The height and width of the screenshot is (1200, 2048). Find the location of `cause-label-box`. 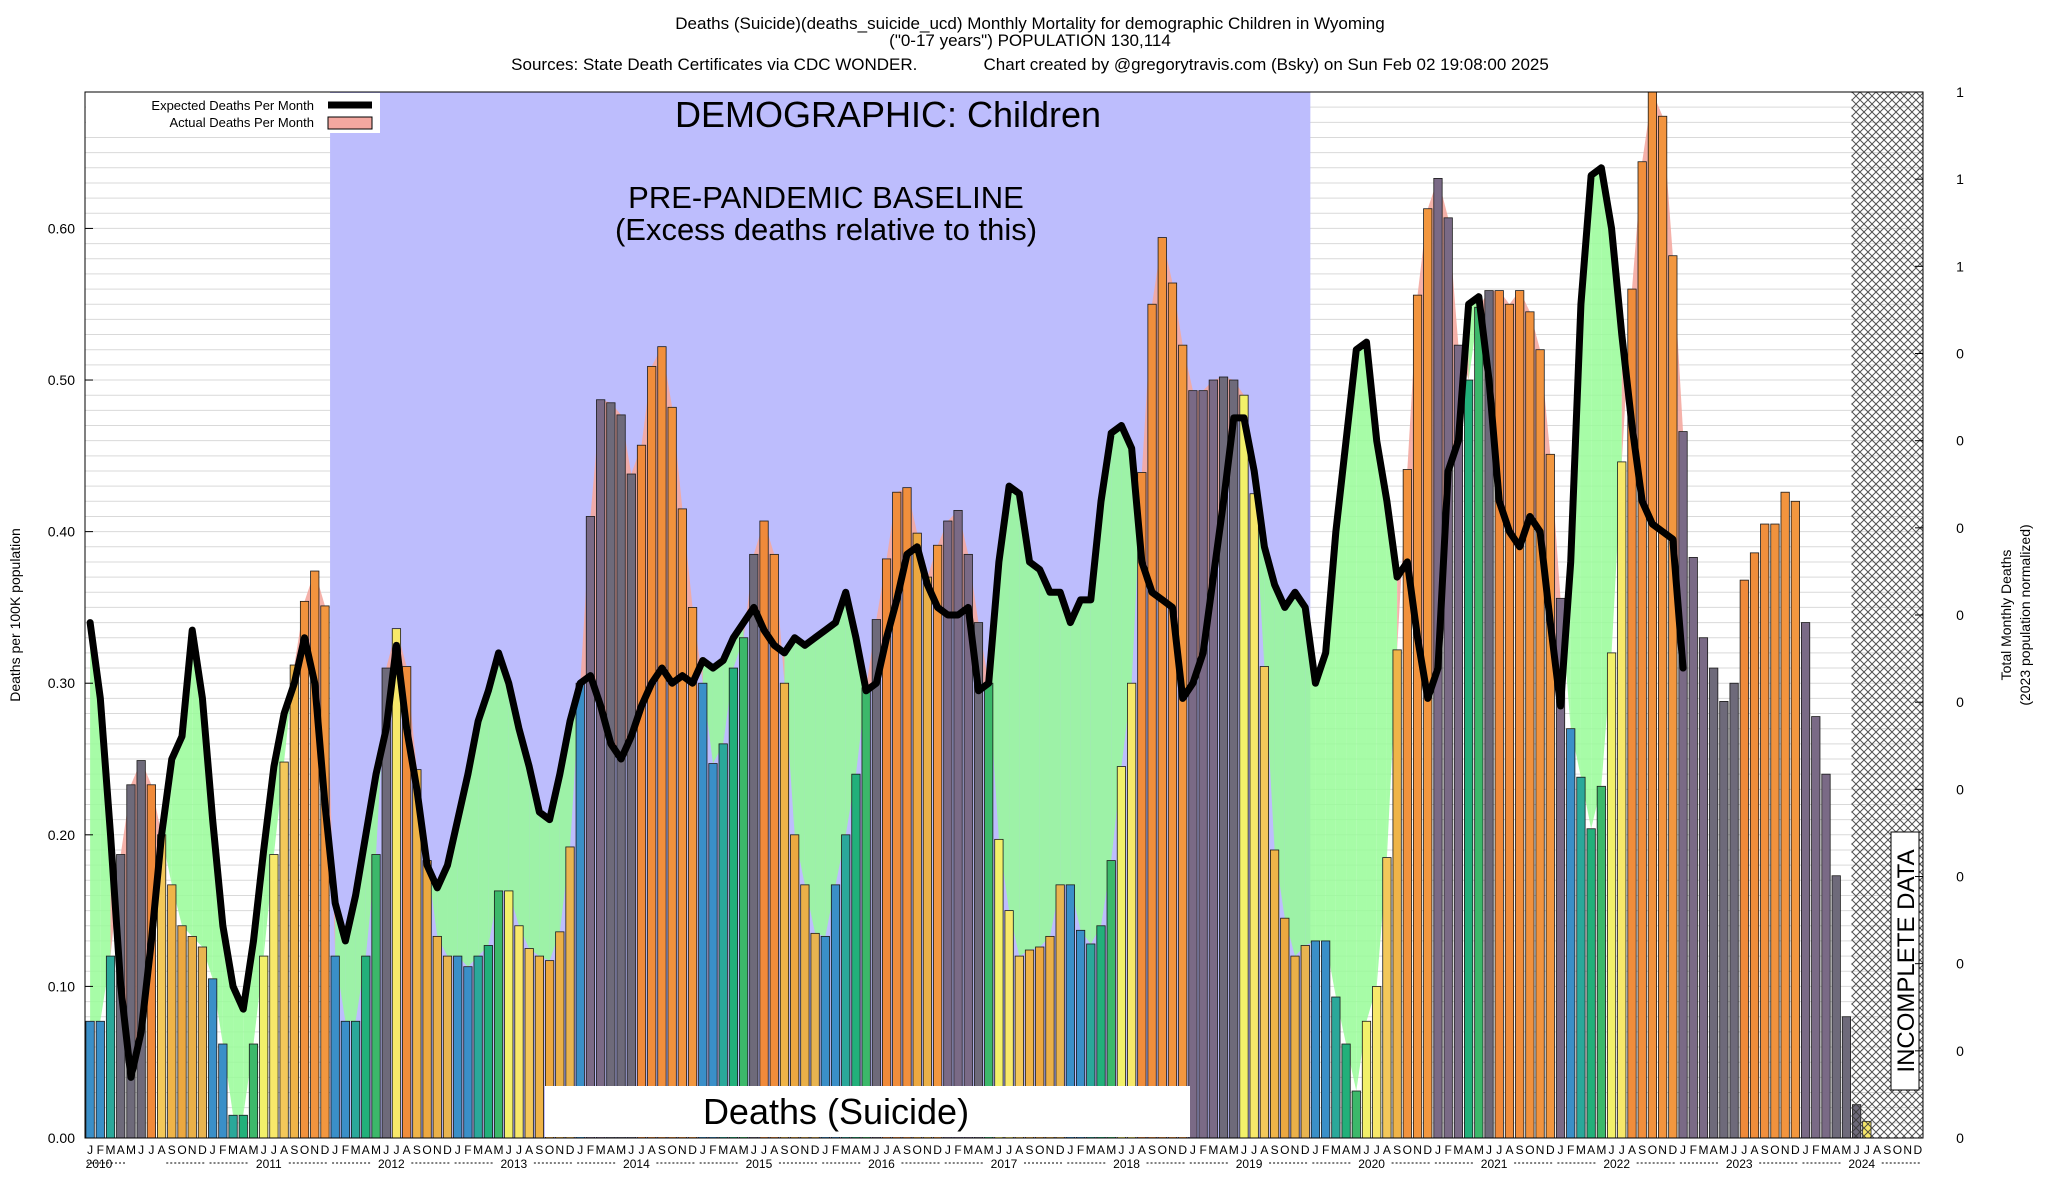

cause-label-box is located at coordinates (867, 1111).